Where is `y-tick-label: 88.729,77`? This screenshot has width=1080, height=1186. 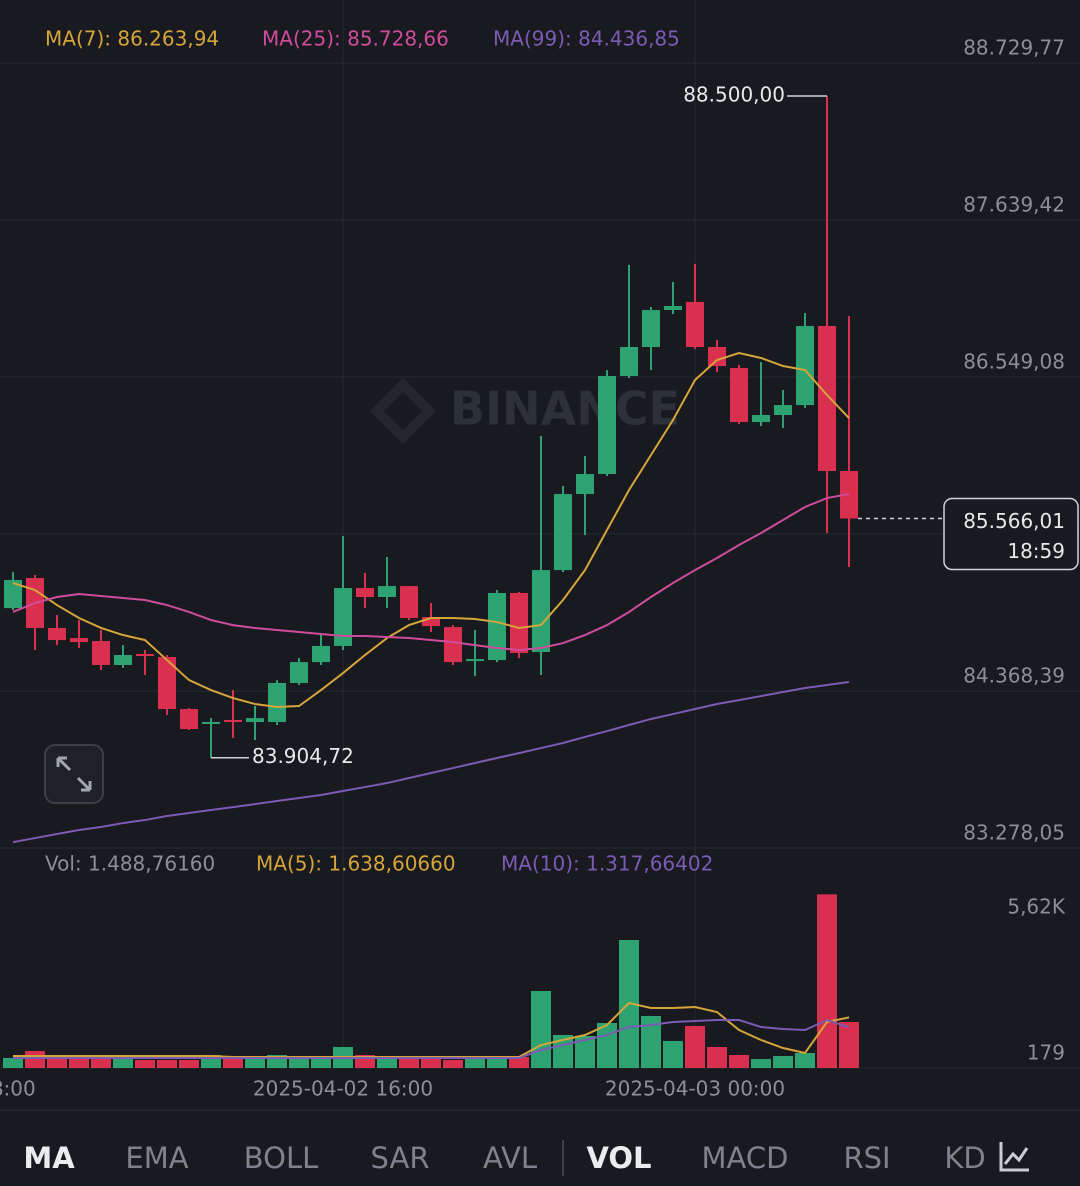
y-tick-label: 88.729,77 is located at coordinates (1014, 47).